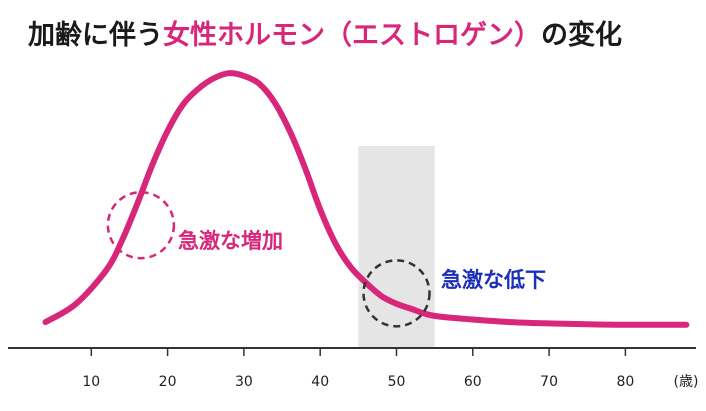  Describe the element at coordinates (141, 225) in the screenshot. I see `increase-circle` at that location.